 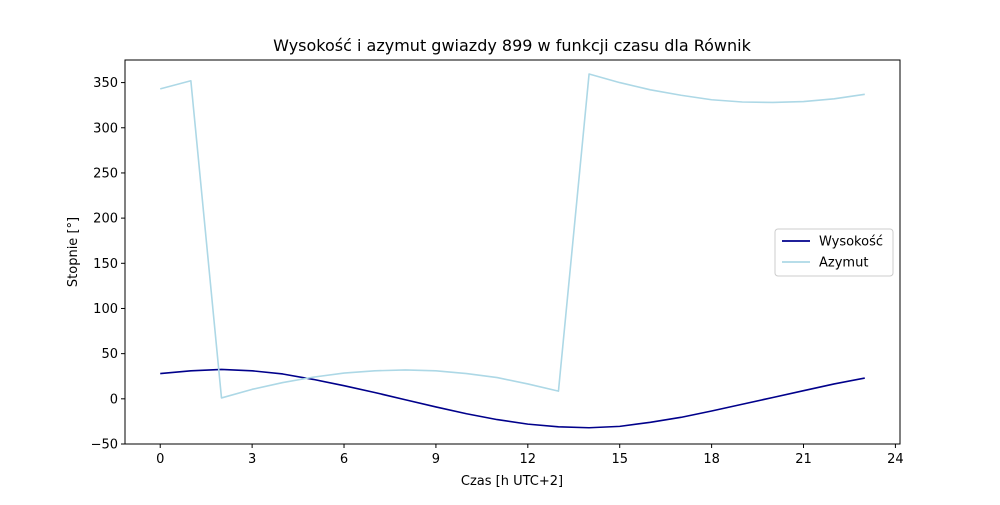 I want to click on y-tick-label: −50, so click(x=104, y=445).